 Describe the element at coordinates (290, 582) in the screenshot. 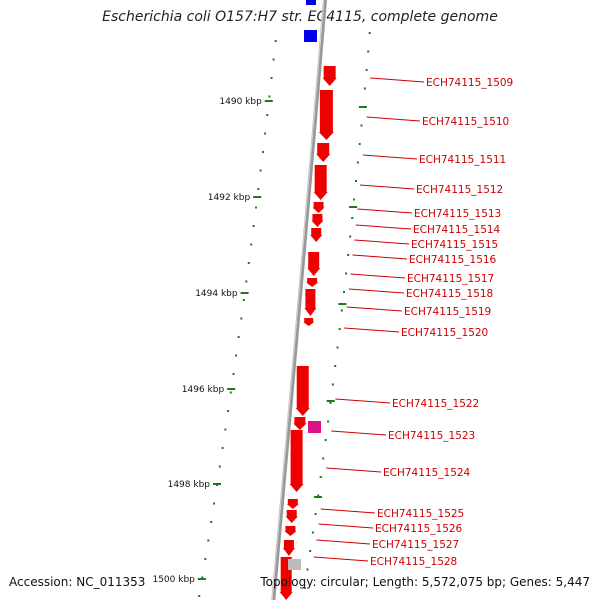

I see `topology-label: Topology:` at that location.